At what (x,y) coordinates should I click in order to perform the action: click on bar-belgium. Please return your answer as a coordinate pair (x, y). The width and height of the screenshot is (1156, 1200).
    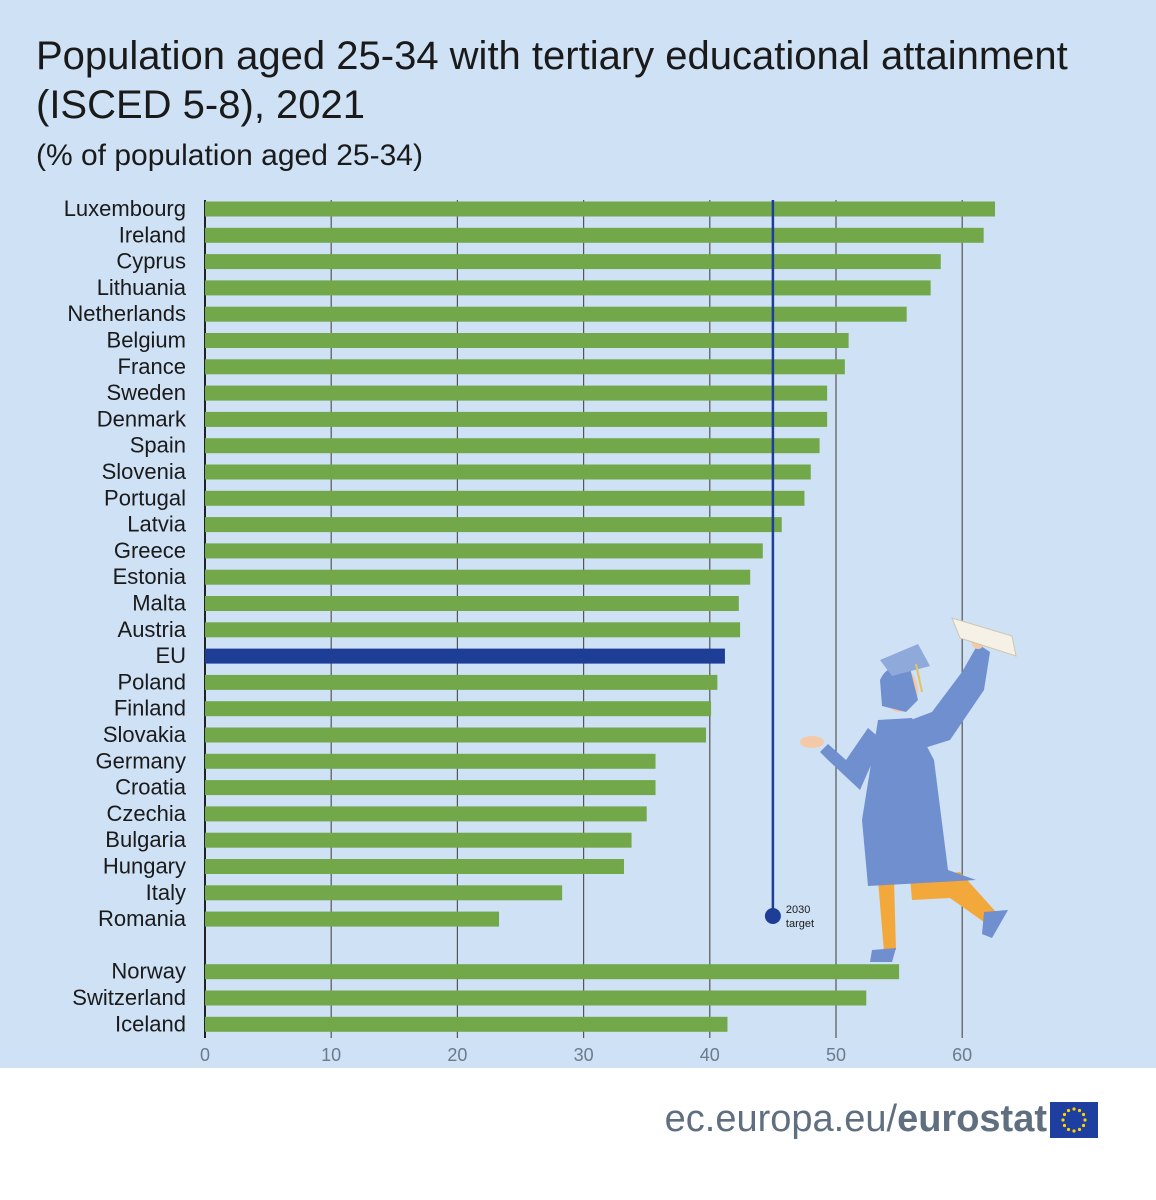
    Looking at the image, I should click on (527, 340).